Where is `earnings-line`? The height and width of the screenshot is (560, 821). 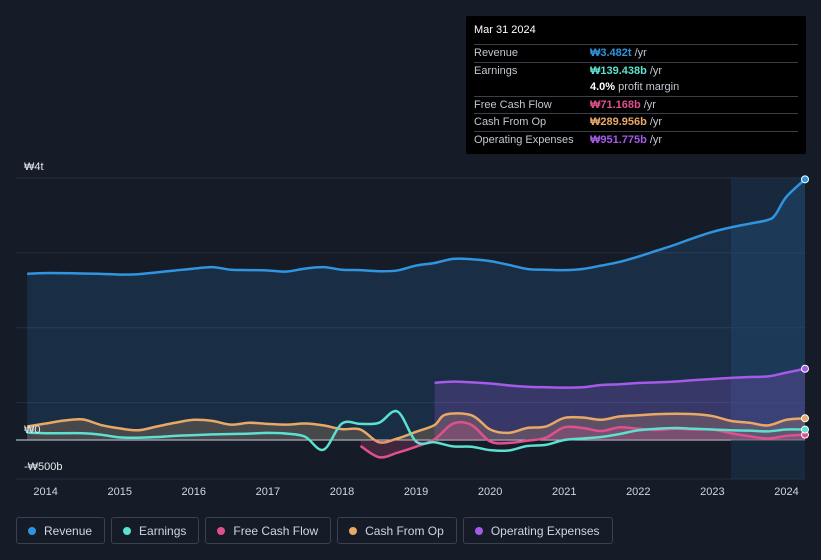 earnings-line is located at coordinates (416, 431).